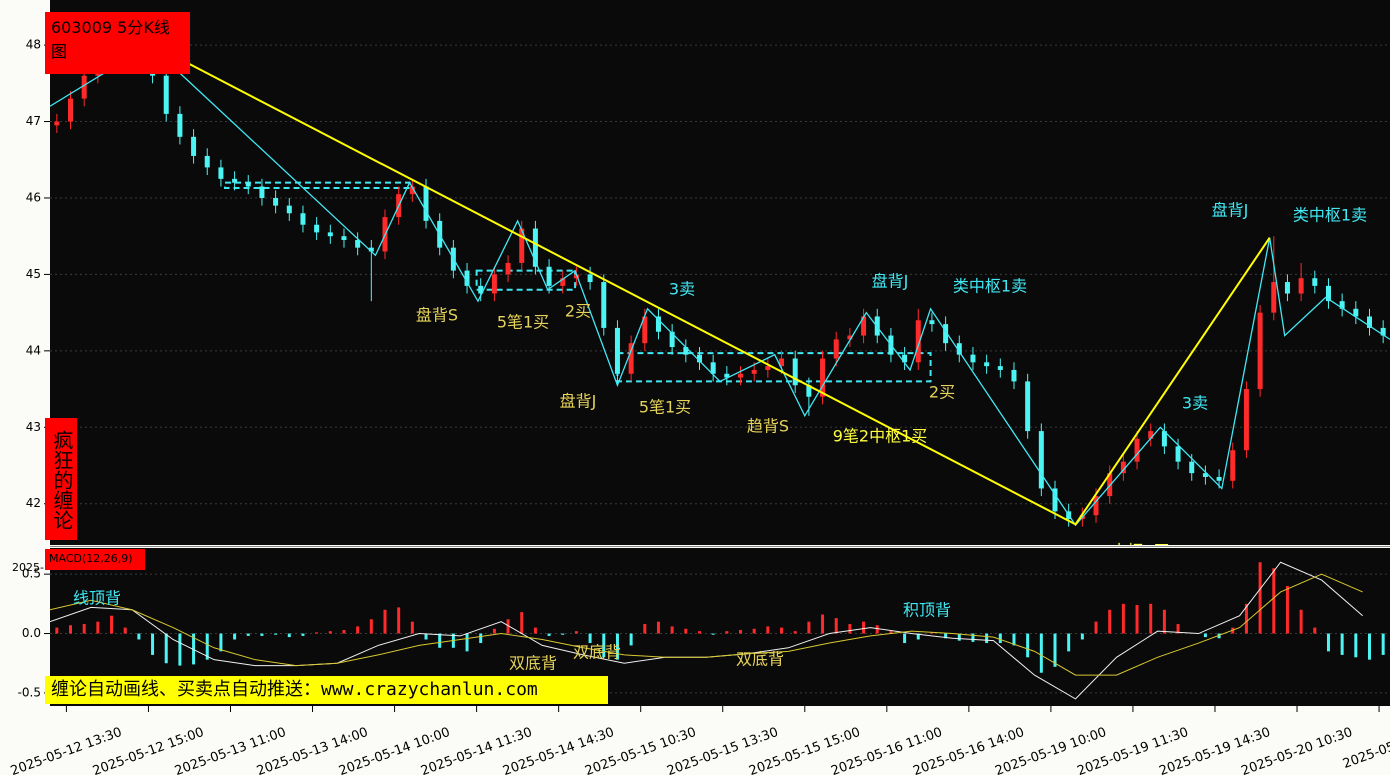 This screenshot has width=1390, height=775. Describe the element at coordinates (927, 610) in the screenshot. I see `annotation: 积顶背` at that location.